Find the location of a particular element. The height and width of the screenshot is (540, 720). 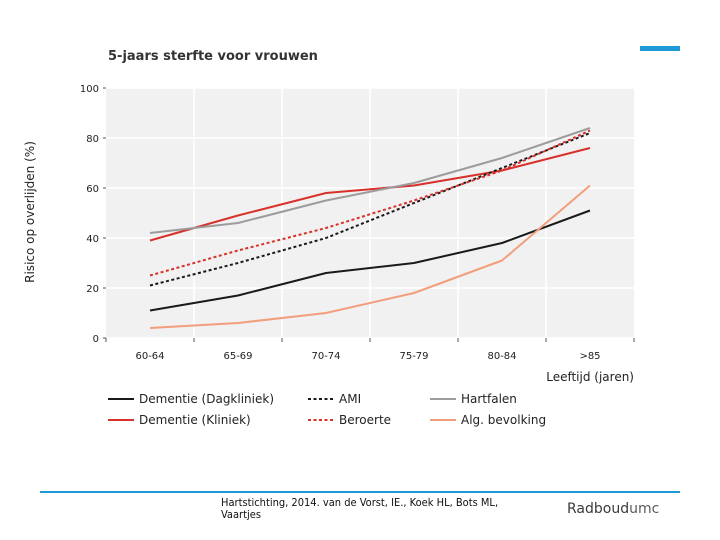

y-axis-label: Risico op overlijden (%) is located at coordinates (30, 212).